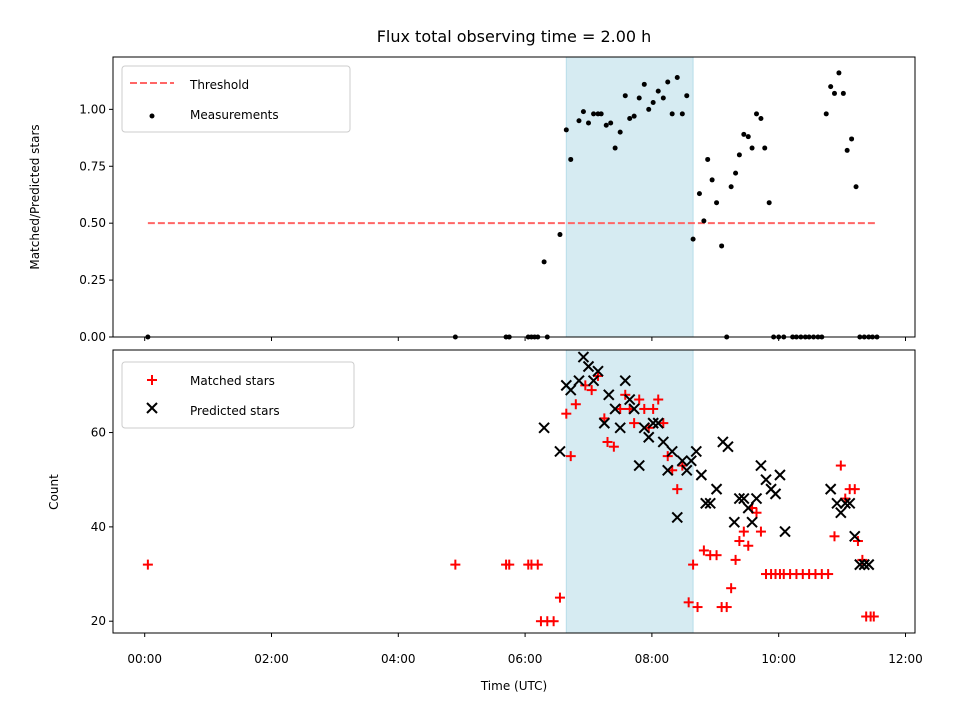  What do you see at coordinates (92, 337) in the screenshot?
I see `top-y-tick-label: 0.00` at bounding box center [92, 337].